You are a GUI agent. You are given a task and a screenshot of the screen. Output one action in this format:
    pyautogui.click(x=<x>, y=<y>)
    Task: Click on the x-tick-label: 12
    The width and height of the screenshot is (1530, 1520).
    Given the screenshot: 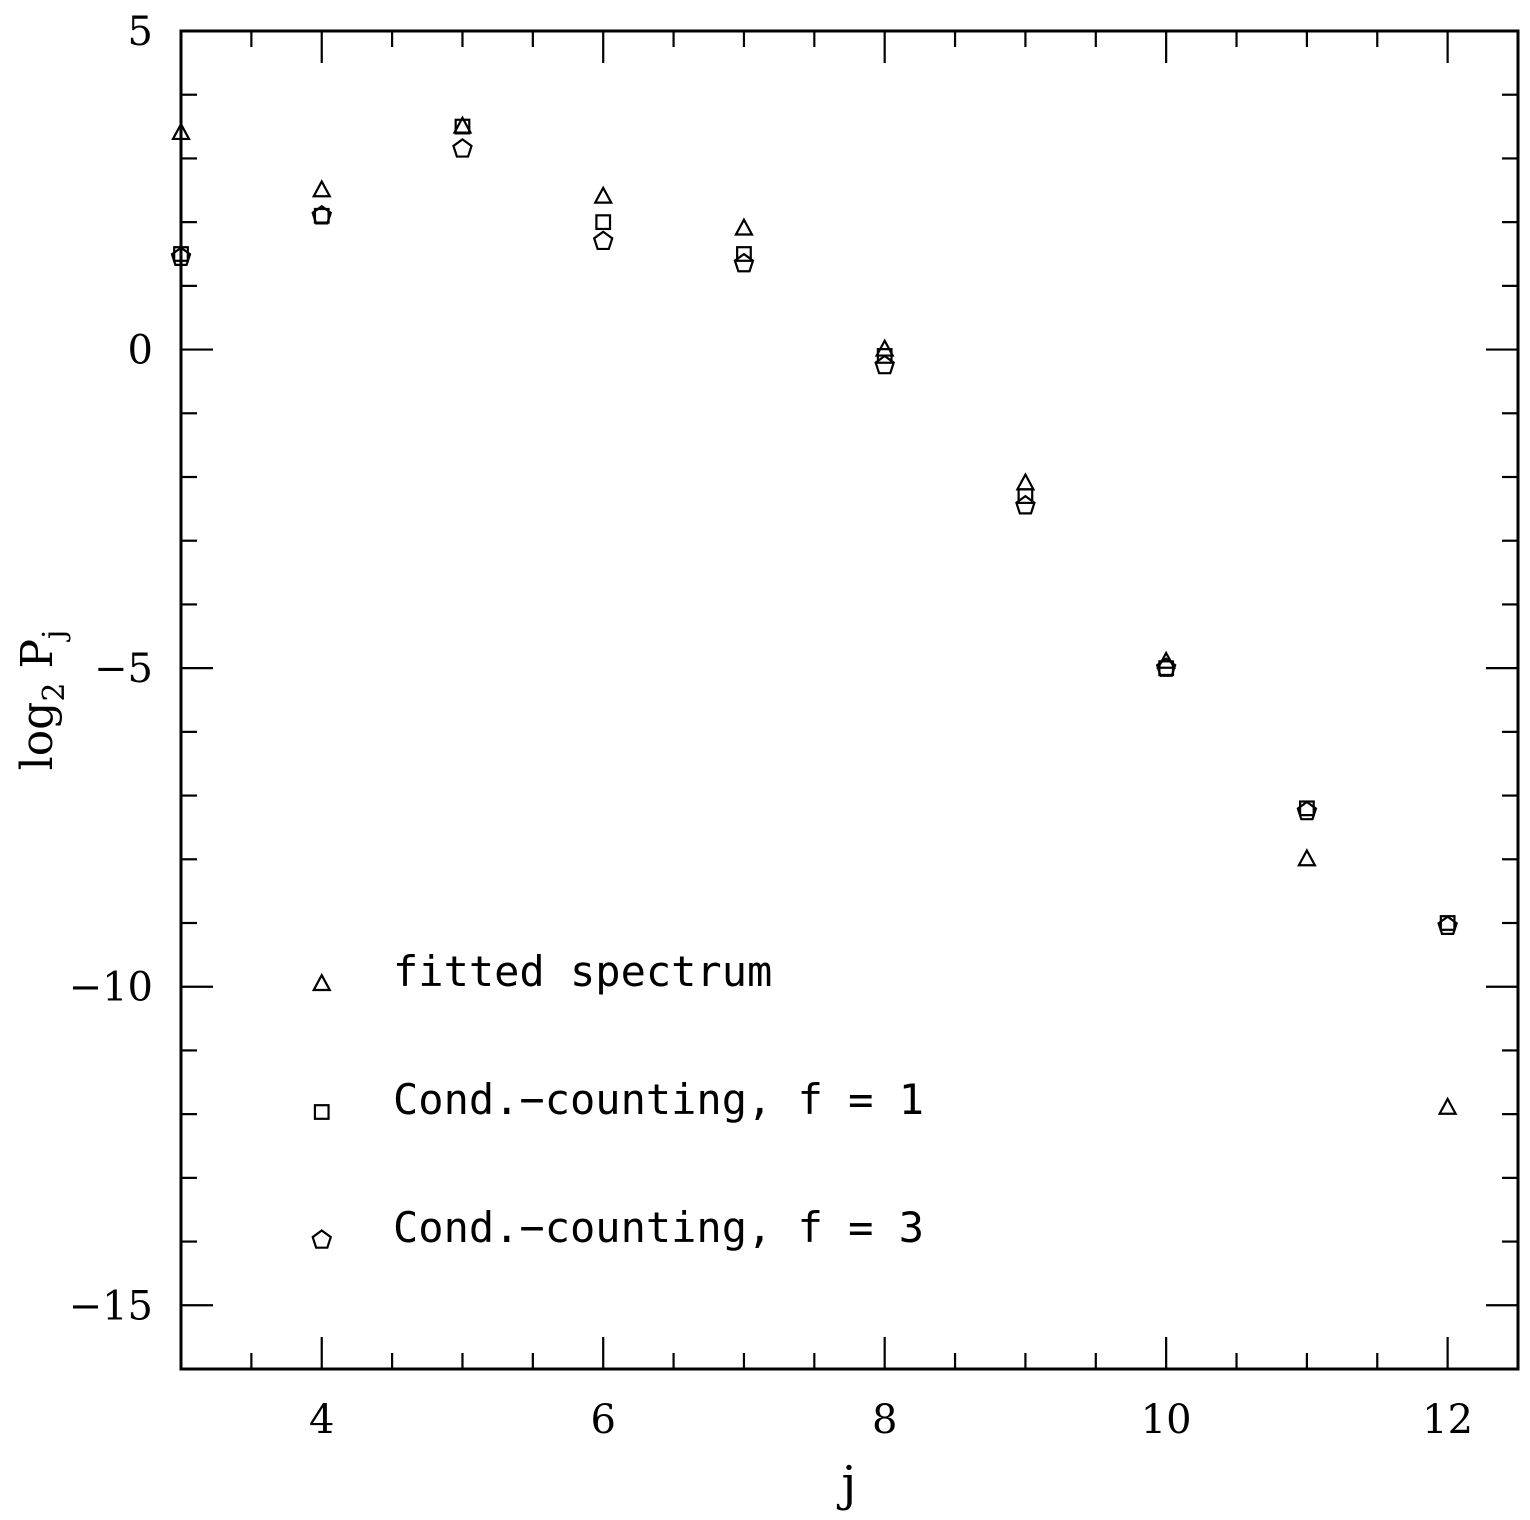 What is the action you would take?
    pyautogui.click(x=1447, y=1420)
    